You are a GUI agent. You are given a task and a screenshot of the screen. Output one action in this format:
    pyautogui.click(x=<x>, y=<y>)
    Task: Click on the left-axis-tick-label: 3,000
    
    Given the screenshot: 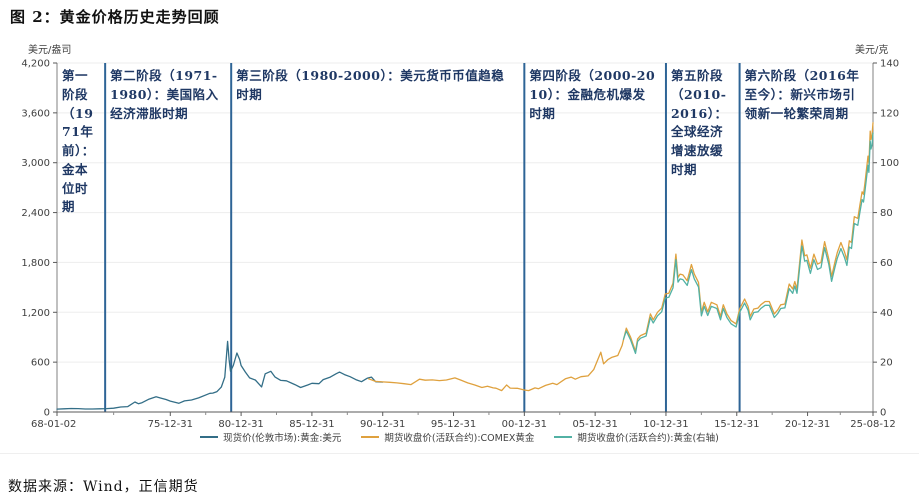 What is the action you would take?
    pyautogui.click(x=35, y=163)
    